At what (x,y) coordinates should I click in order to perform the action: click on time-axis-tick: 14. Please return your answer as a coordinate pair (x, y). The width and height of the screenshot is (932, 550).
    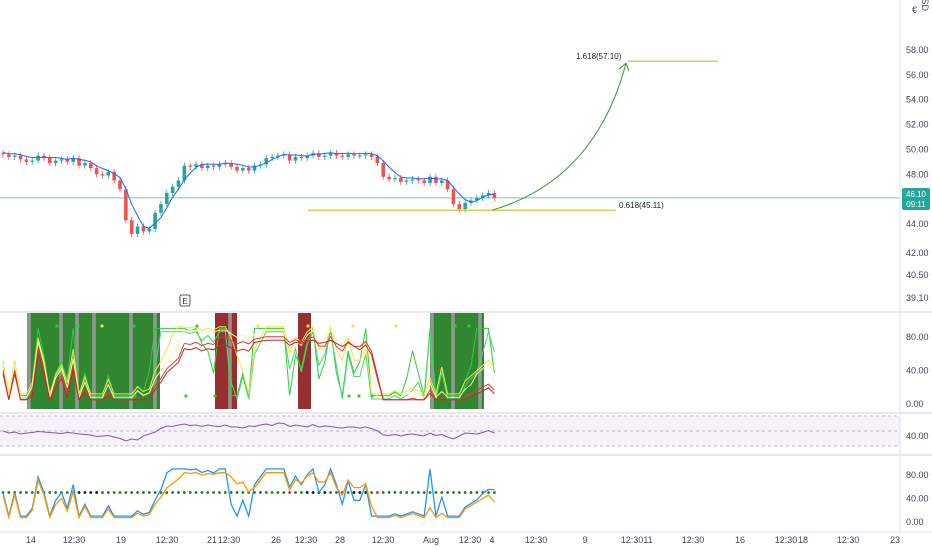
    Looking at the image, I should click on (31, 540).